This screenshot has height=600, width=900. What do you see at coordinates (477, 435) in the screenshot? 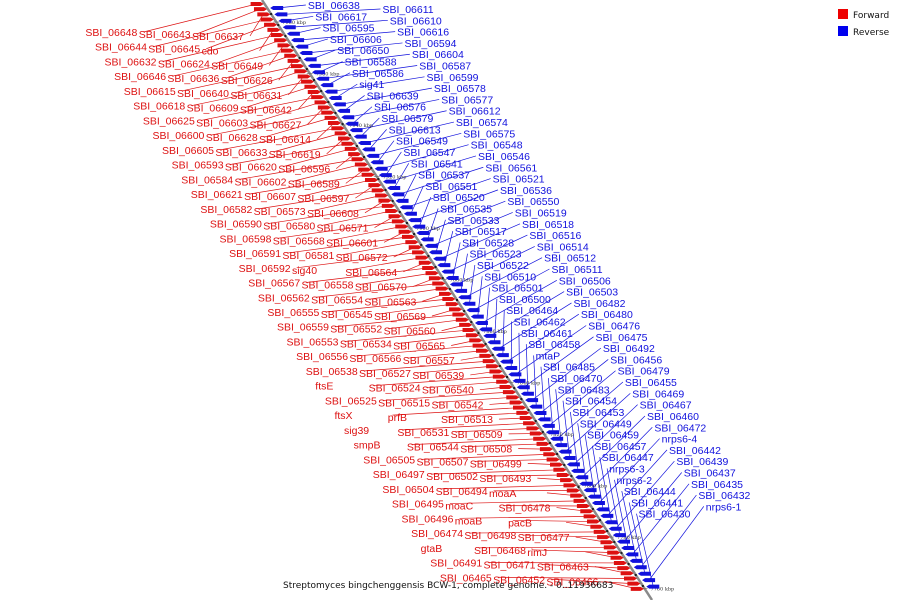
I see `forward-gene-label: SBI_06509` at bounding box center [477, 435].